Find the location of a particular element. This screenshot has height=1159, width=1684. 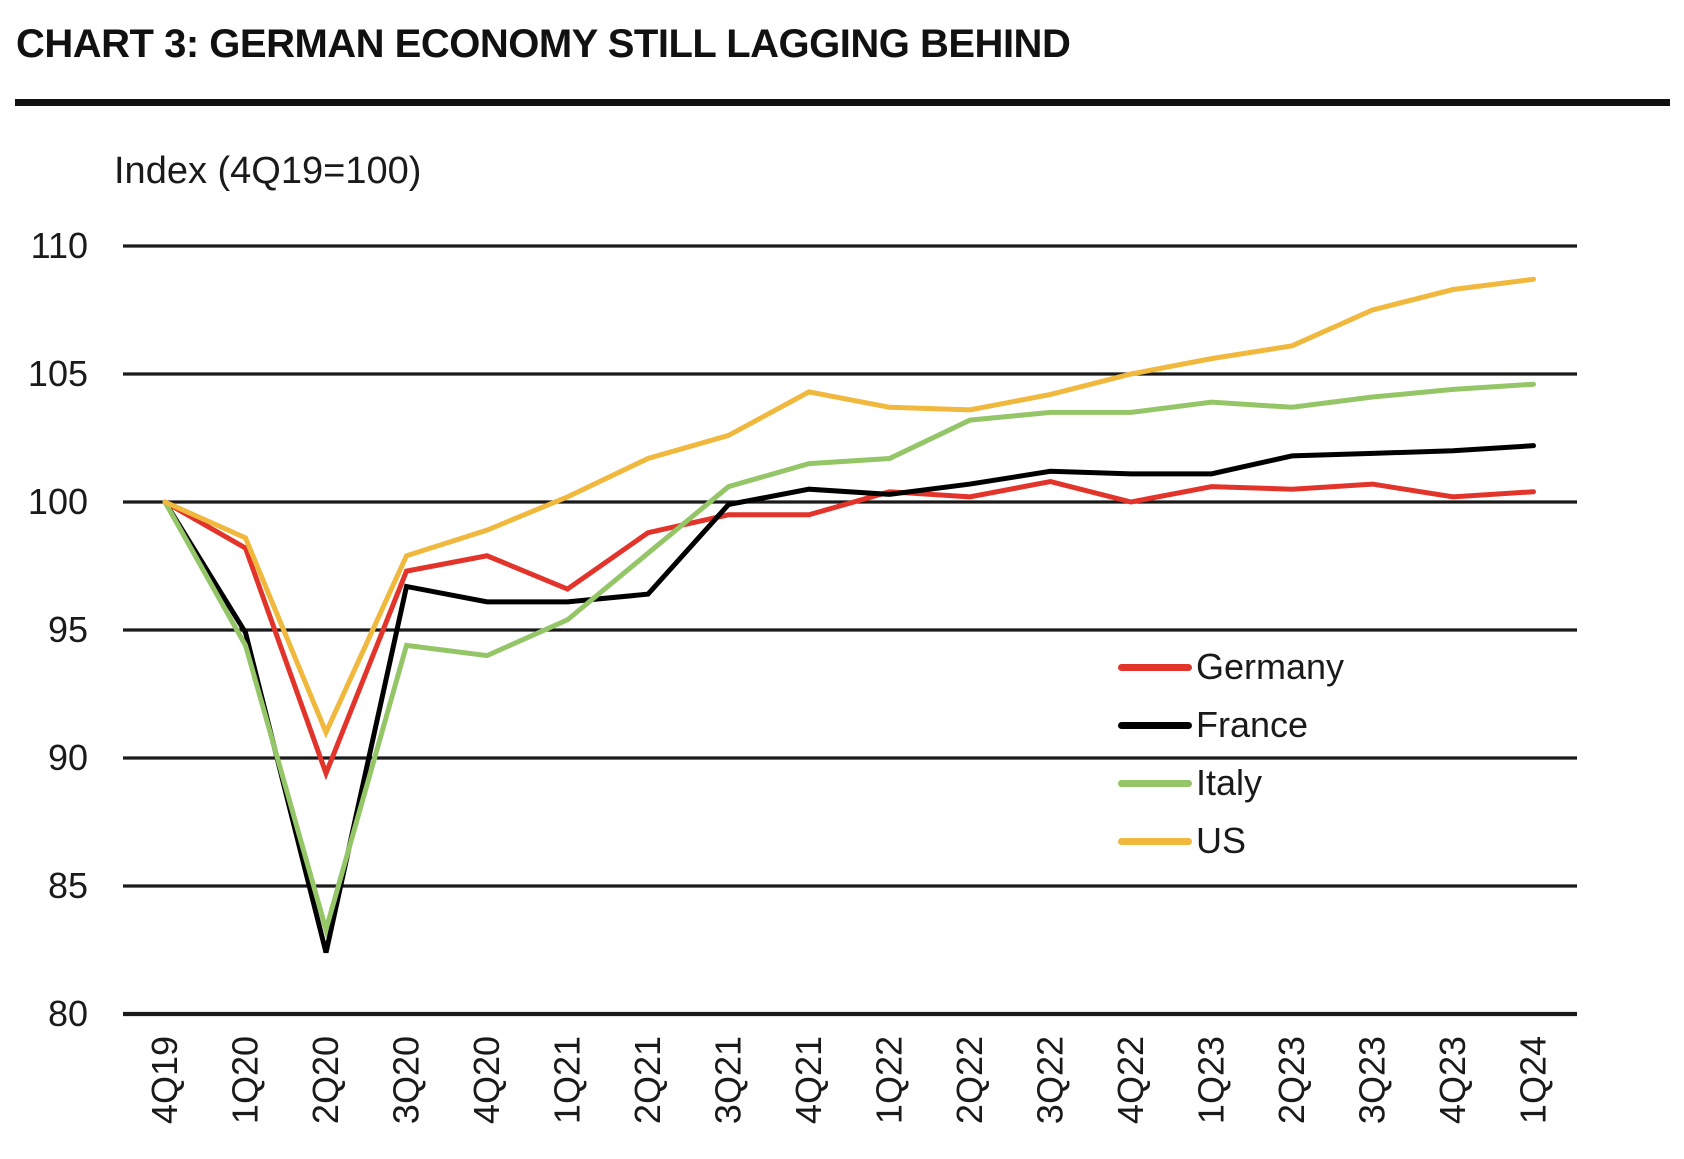

legend-item-italy: Italy is located at coordinates (1231, 783).